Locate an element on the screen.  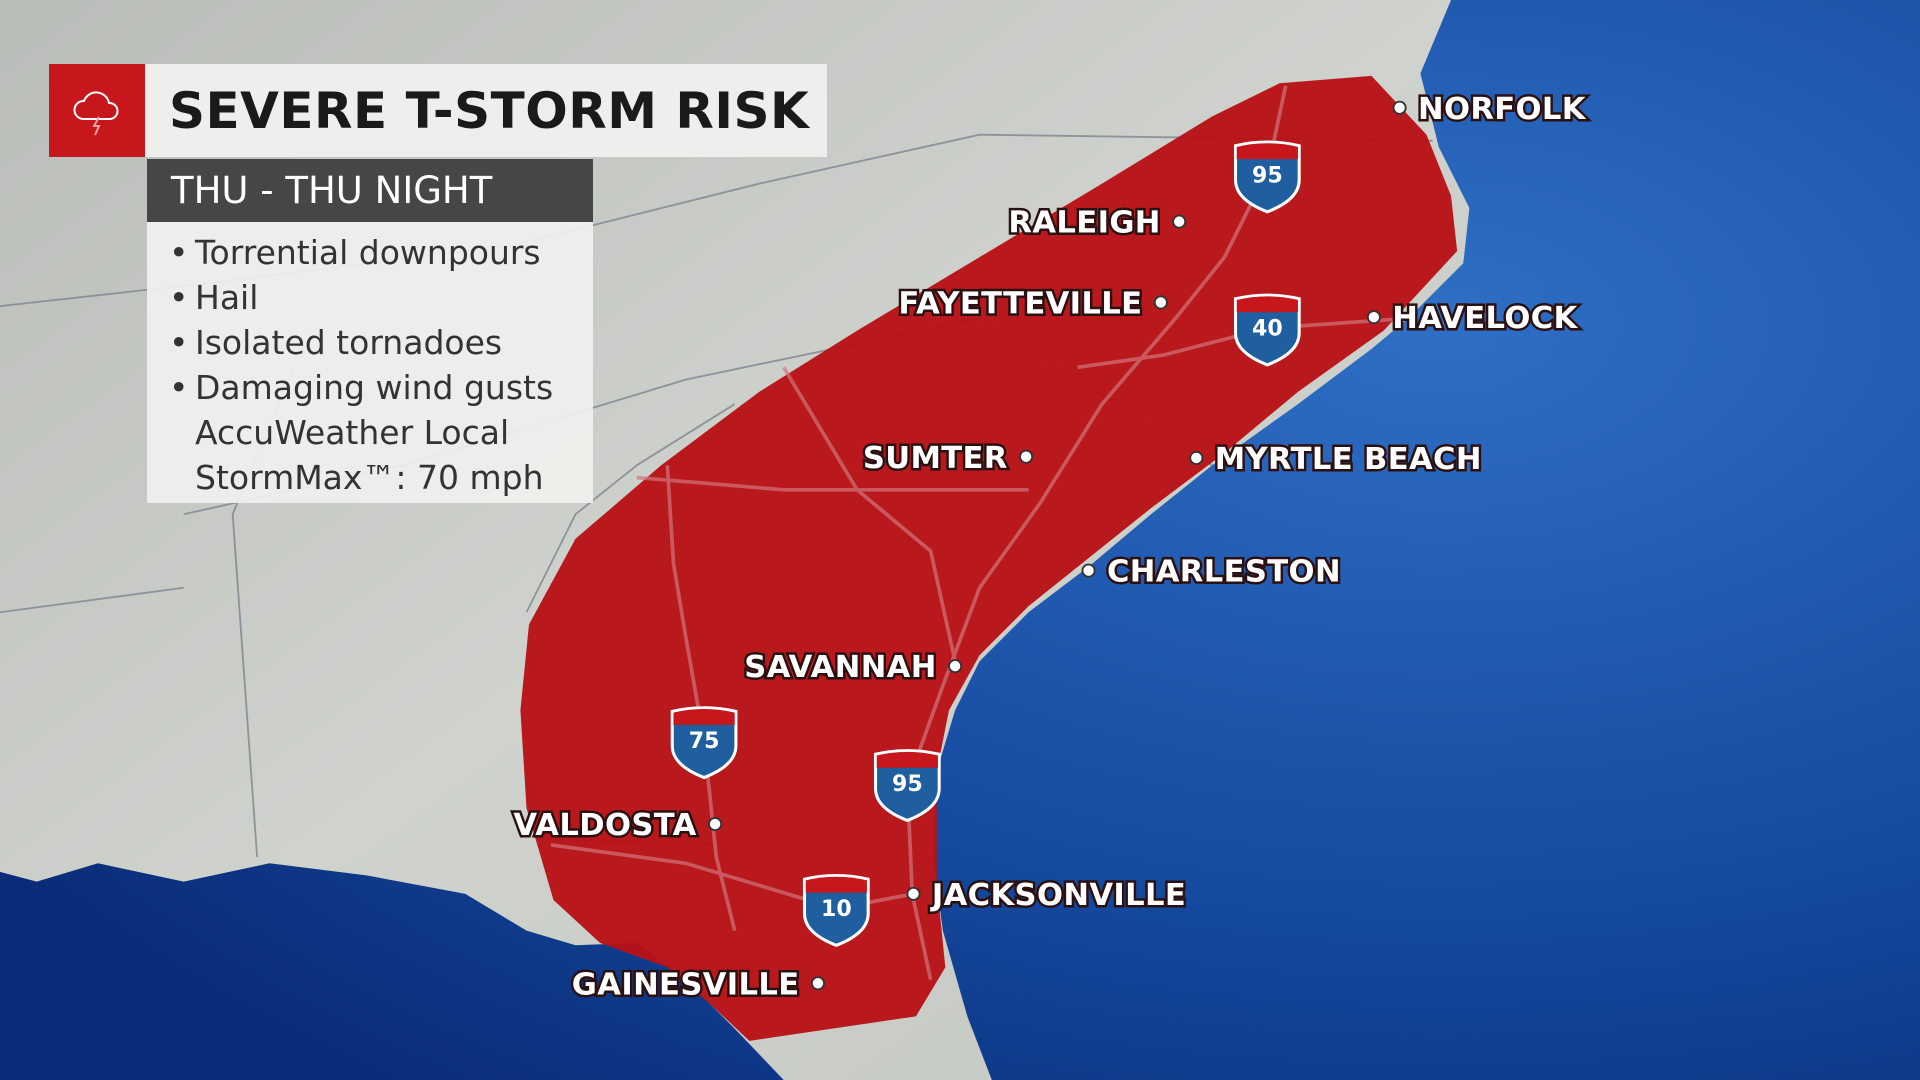
city-marker: SAVANNAH is located at coordinates (852, 668).